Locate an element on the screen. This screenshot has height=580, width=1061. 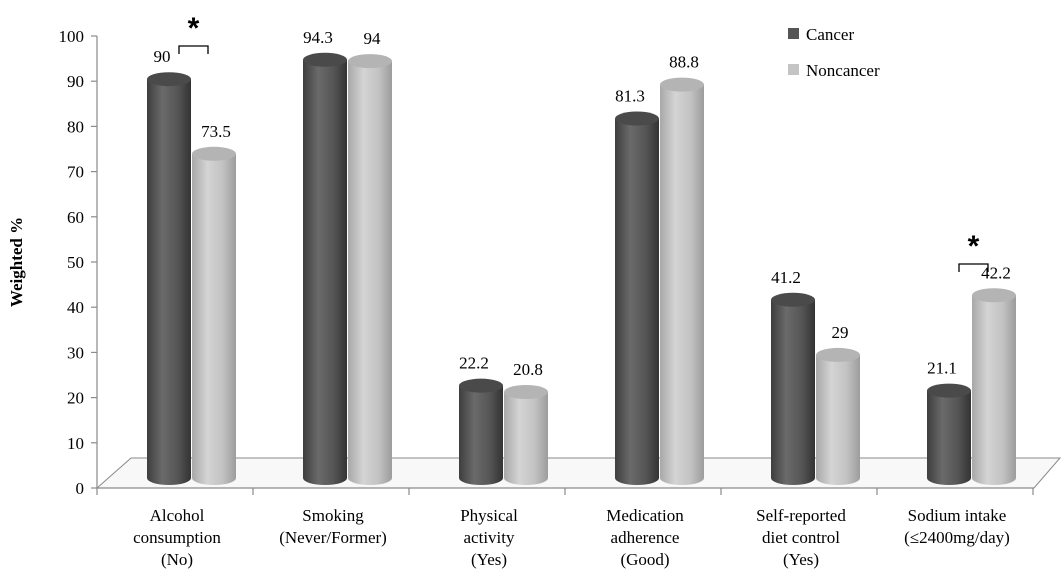
legend-label-cancer: Cancer is located at coordinates (830, 34).